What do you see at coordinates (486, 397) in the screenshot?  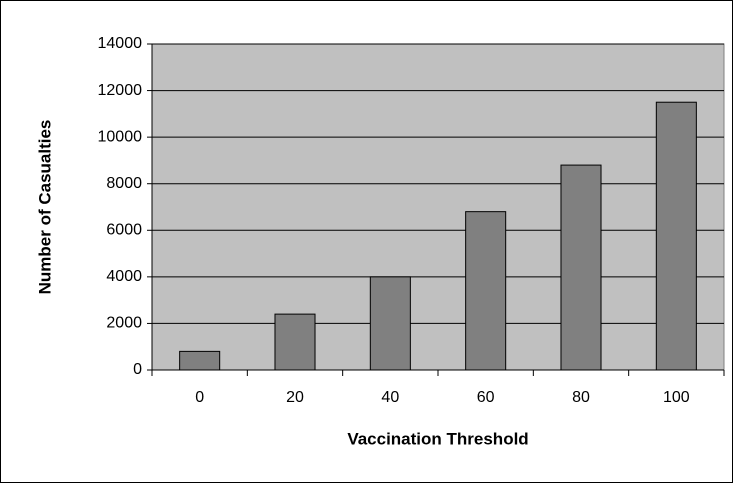 I see `x-tick-label: 60` at bounding box center [486, 397].